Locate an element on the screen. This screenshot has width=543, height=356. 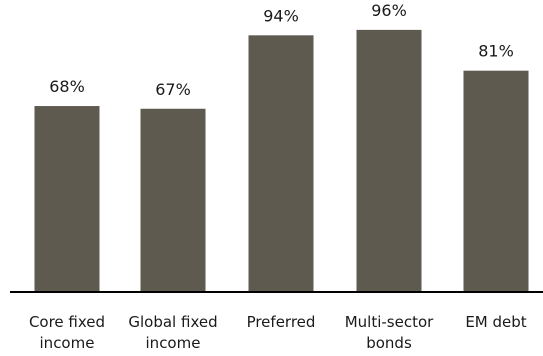
category-label-2: Global fixed income is located at coordinates (173, 332).